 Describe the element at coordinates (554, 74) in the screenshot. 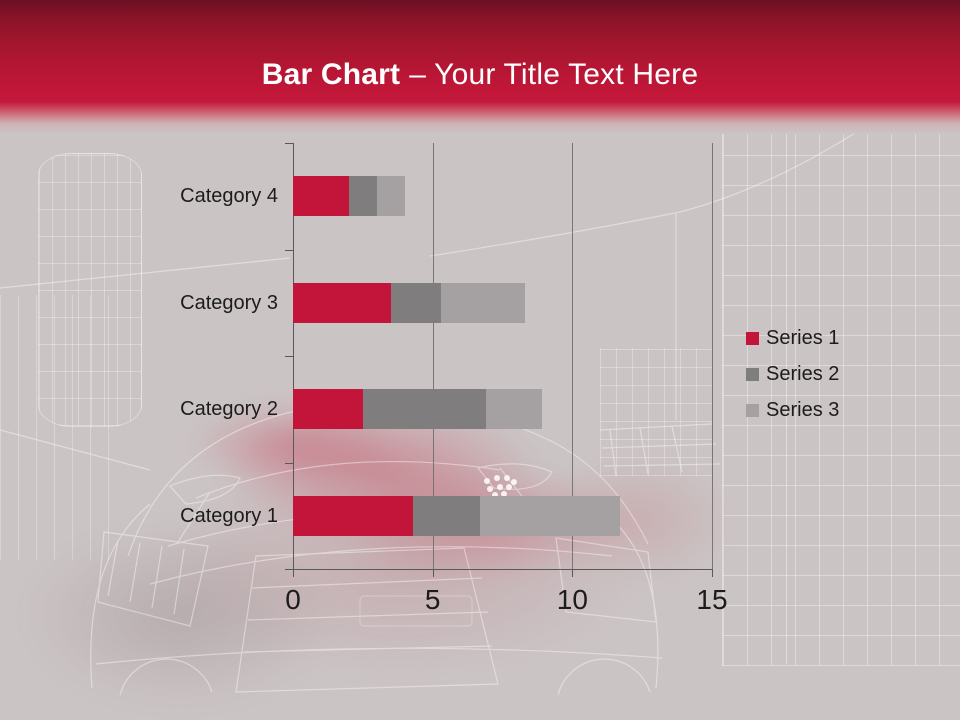

I see `slide-title-rest: – Your Title Text Here` at that location.